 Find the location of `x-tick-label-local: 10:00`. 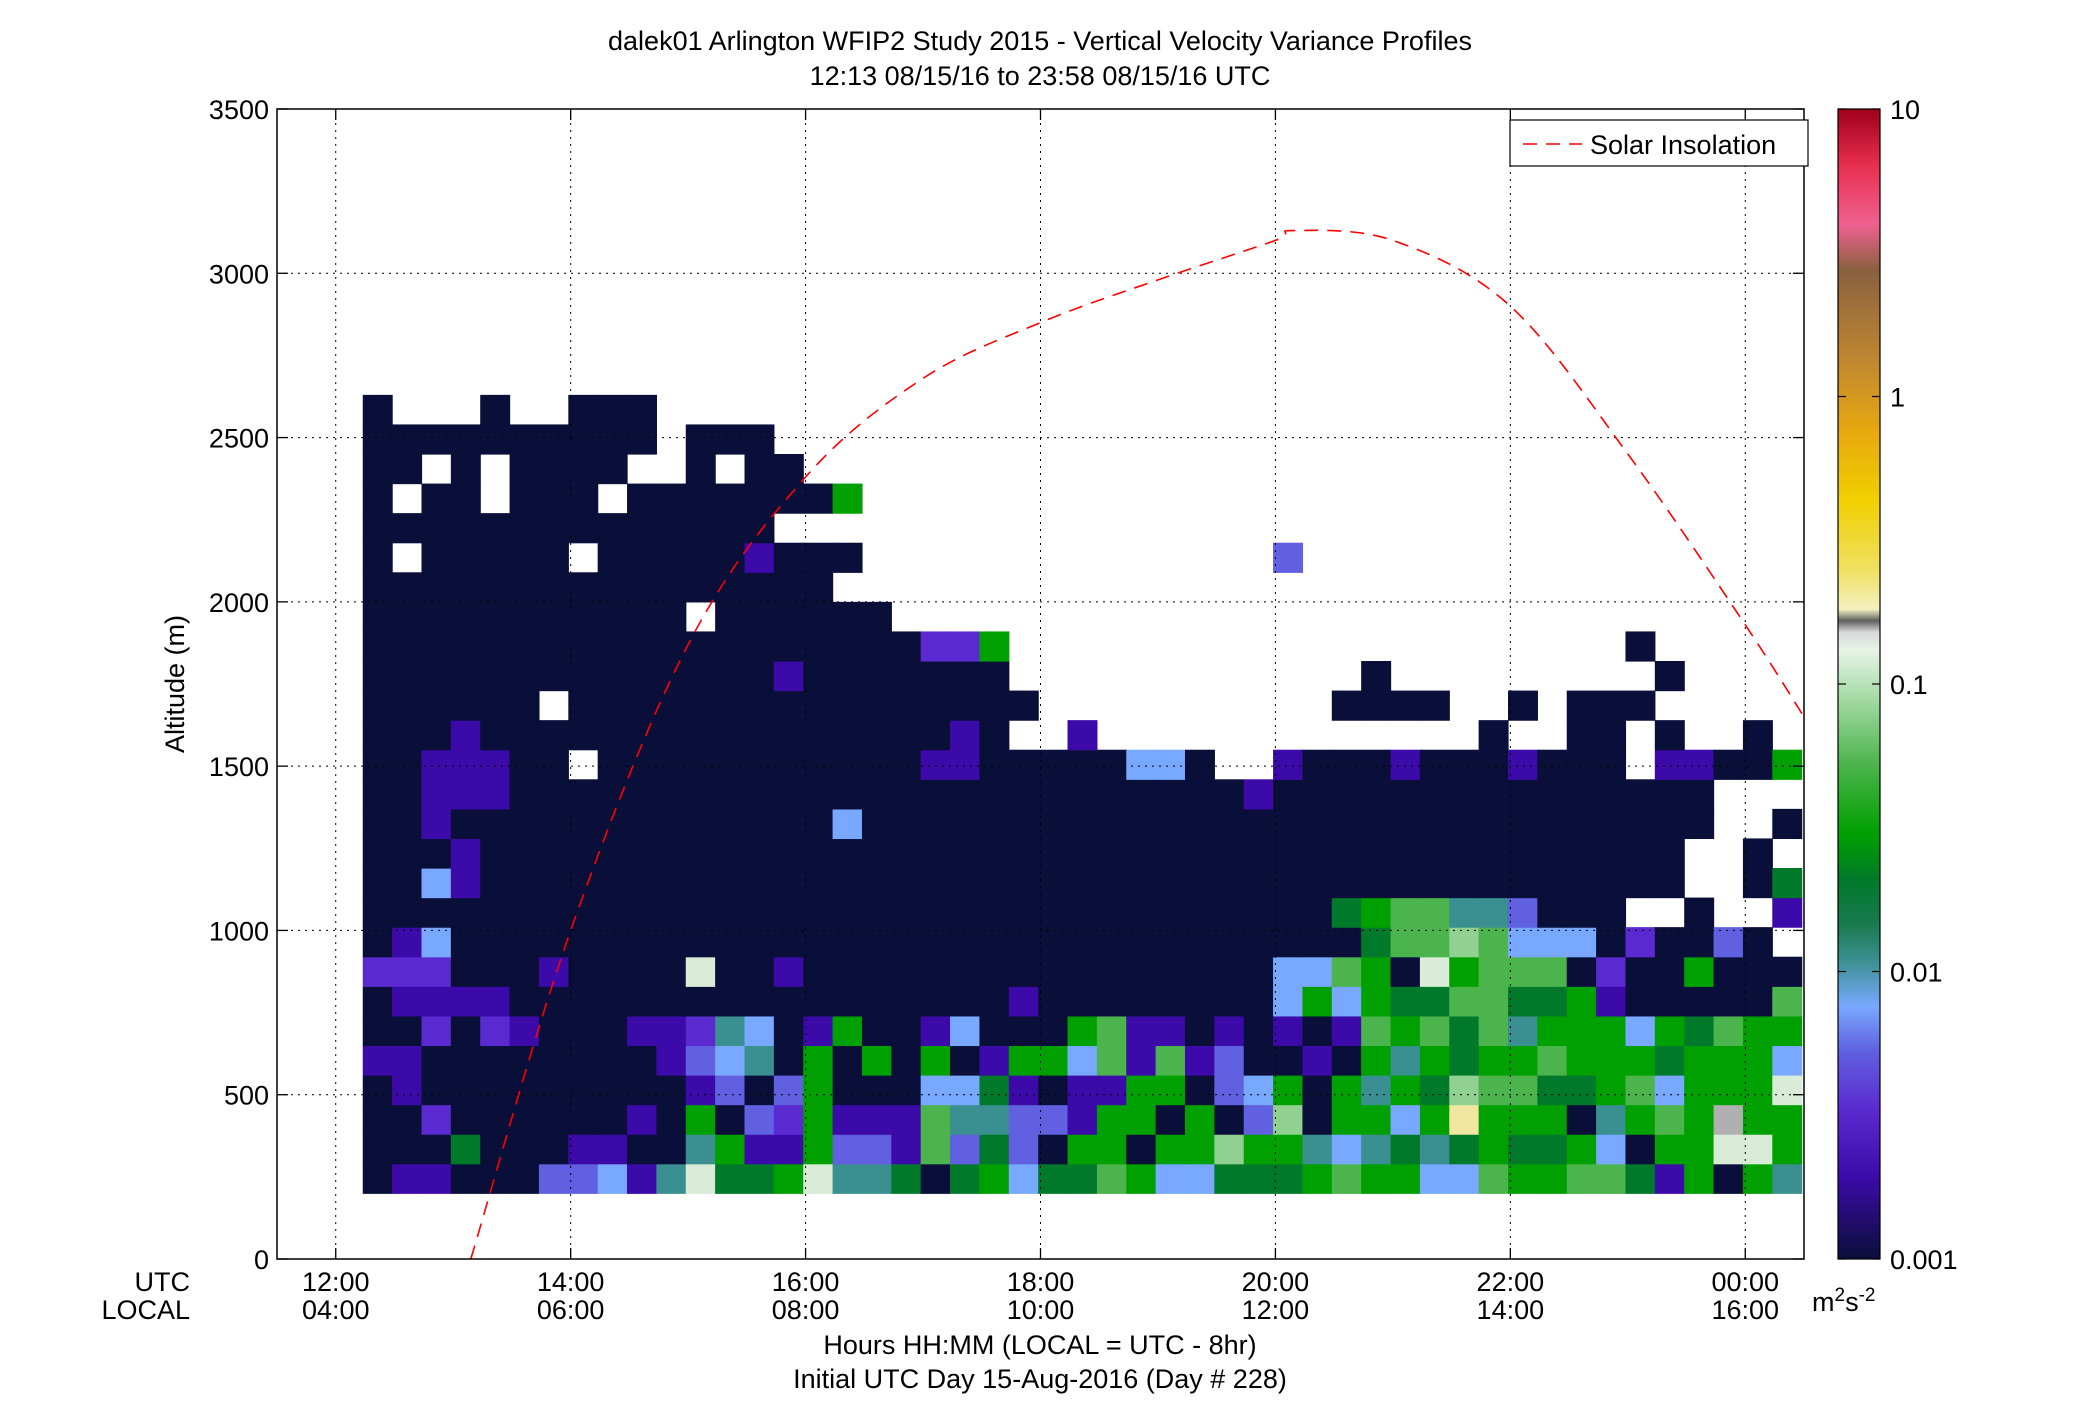

x-tick-label-local: 10:00 is located at coordinates (1041, 1310).